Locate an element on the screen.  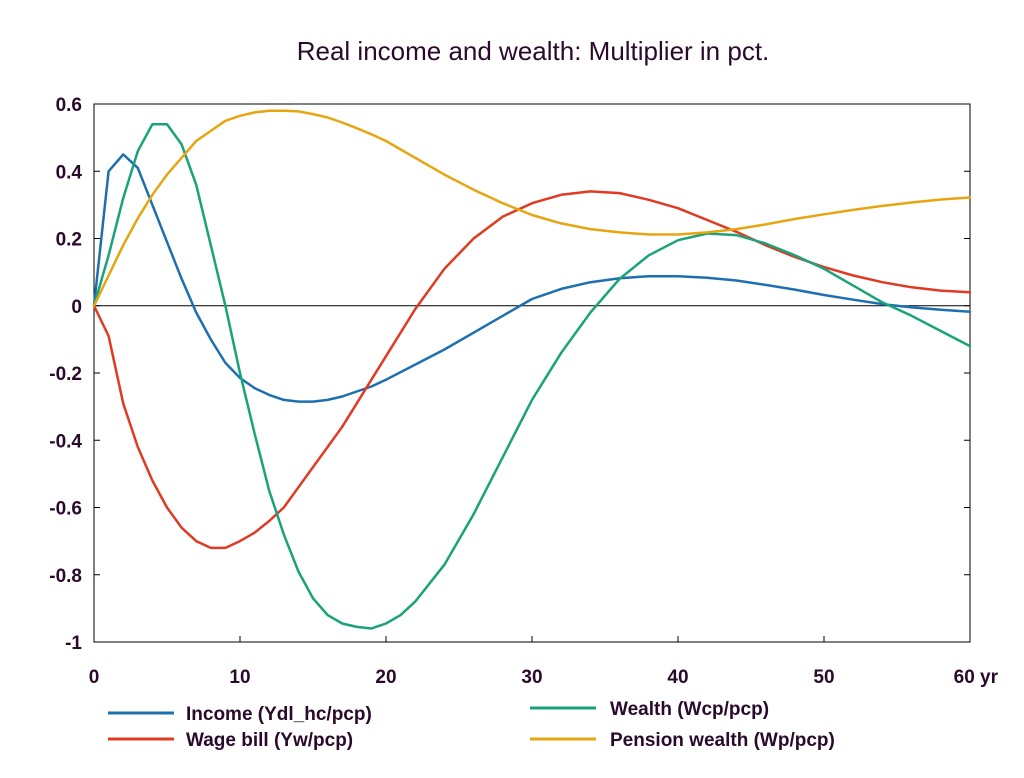
x-tick-label: 20 is located at coordinates (385, 677).